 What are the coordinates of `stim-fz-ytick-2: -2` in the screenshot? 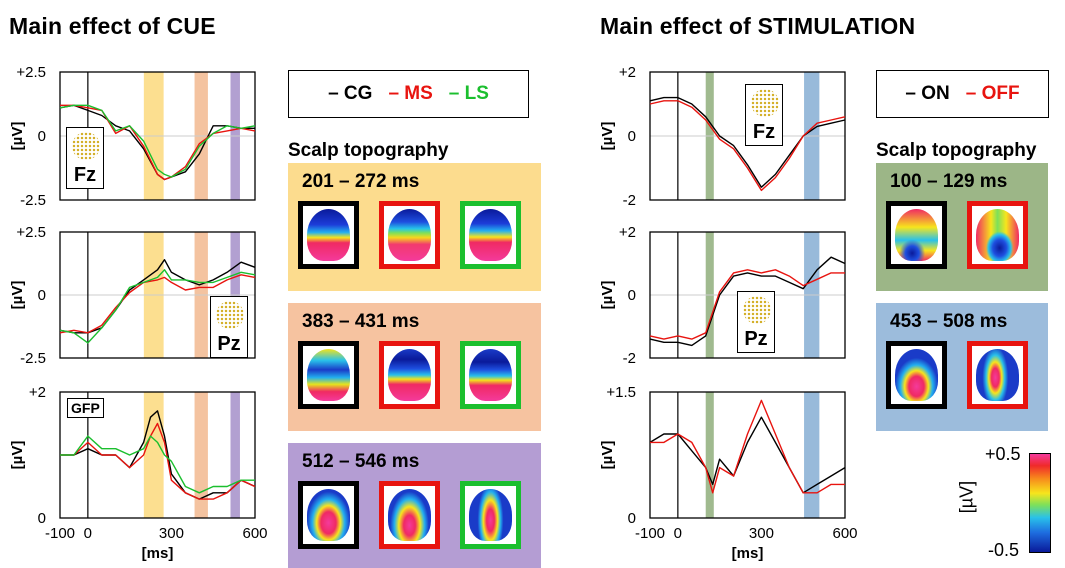 It's located at (629, 200).